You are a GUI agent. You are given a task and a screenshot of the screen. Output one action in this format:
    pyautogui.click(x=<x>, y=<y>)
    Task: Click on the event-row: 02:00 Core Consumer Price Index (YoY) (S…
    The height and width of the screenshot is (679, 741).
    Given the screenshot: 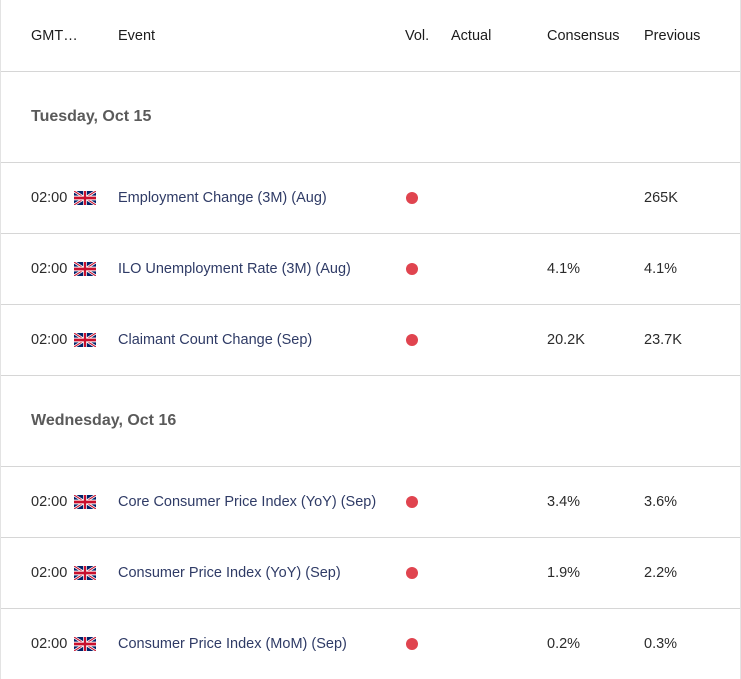 What is the action you would take?
    pyautogui.click(x=370, y=502)
    